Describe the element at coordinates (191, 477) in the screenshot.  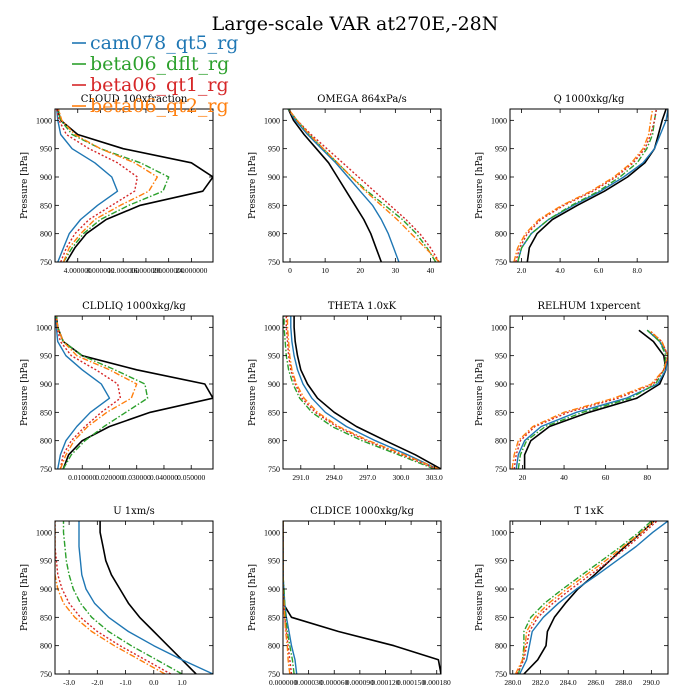
I see `x-tick-label: 0.050000` at that location.